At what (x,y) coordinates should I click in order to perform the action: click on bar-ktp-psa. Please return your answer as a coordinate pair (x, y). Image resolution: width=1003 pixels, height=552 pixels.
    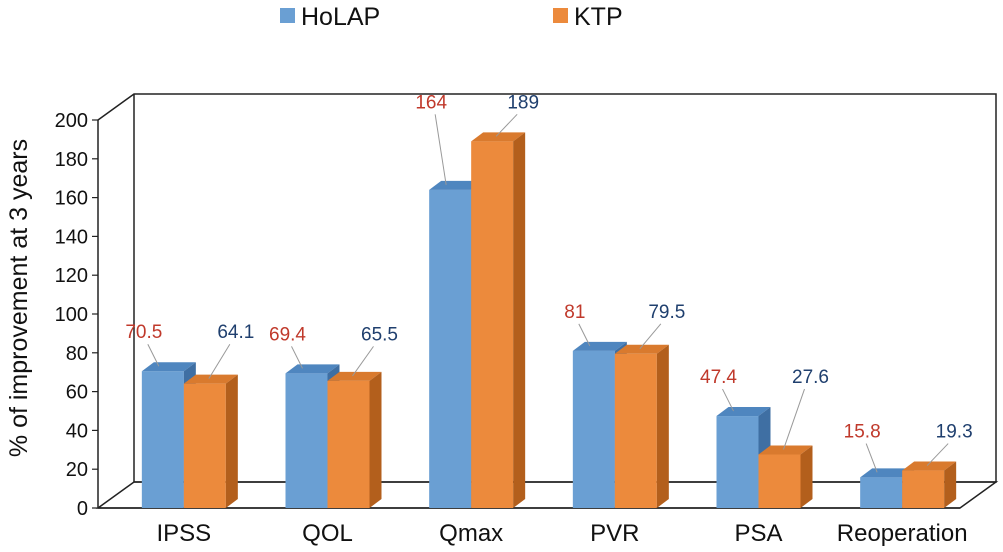
    Looking at the image, I should click on (785, 476).